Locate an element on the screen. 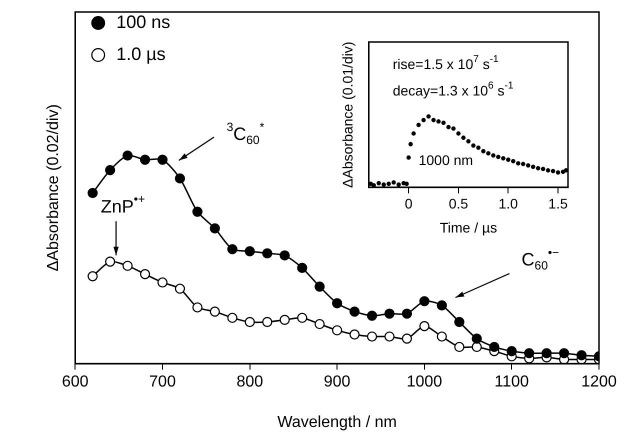 The image size is (625, 442). x-tick-label: 1.0 is located at coordinates (508, 204).